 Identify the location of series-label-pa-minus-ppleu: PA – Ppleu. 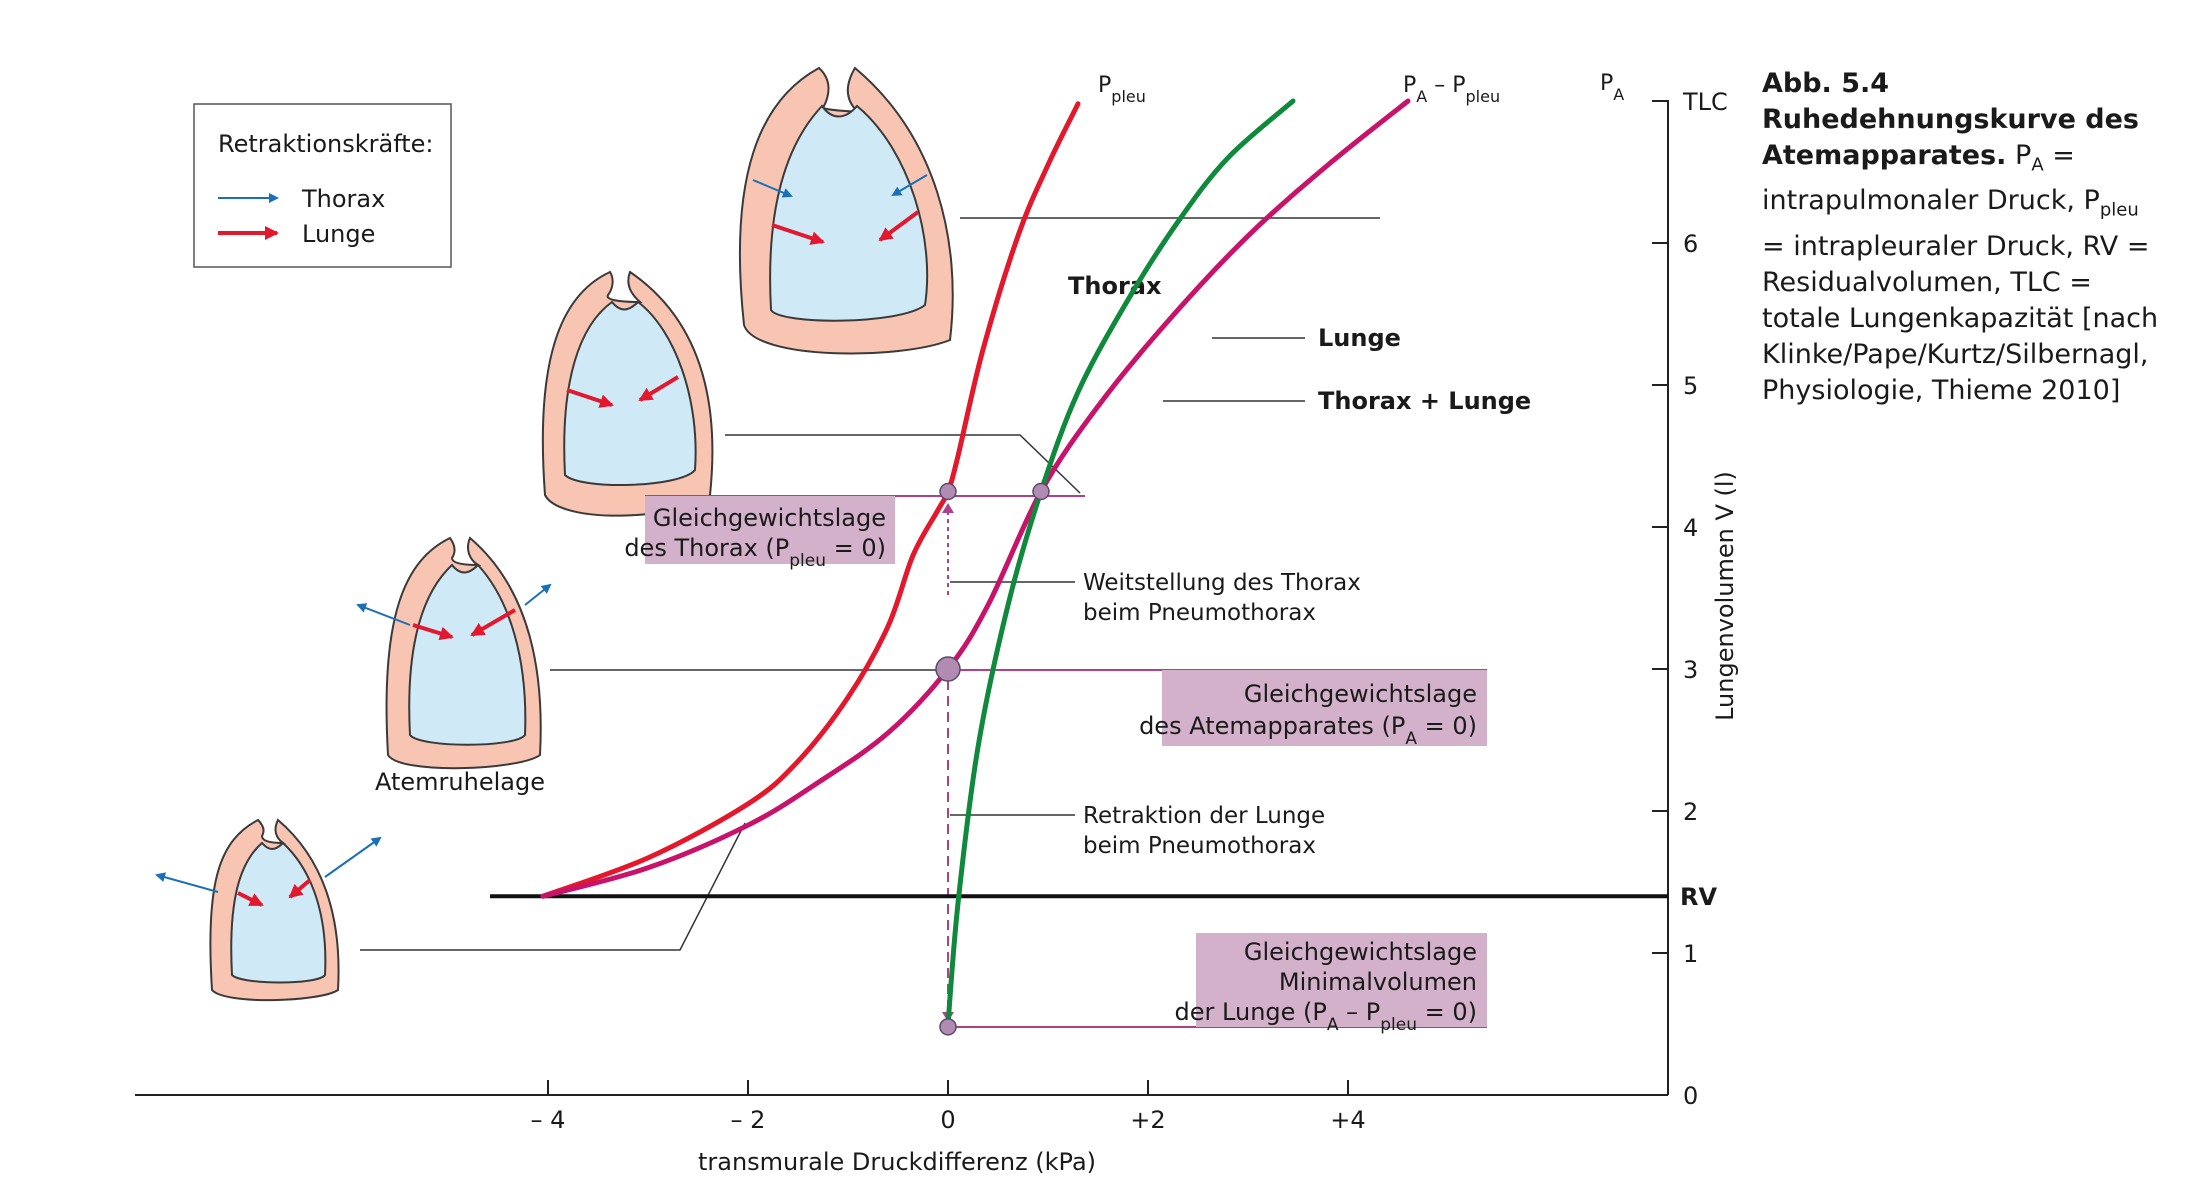
(1451, 89).